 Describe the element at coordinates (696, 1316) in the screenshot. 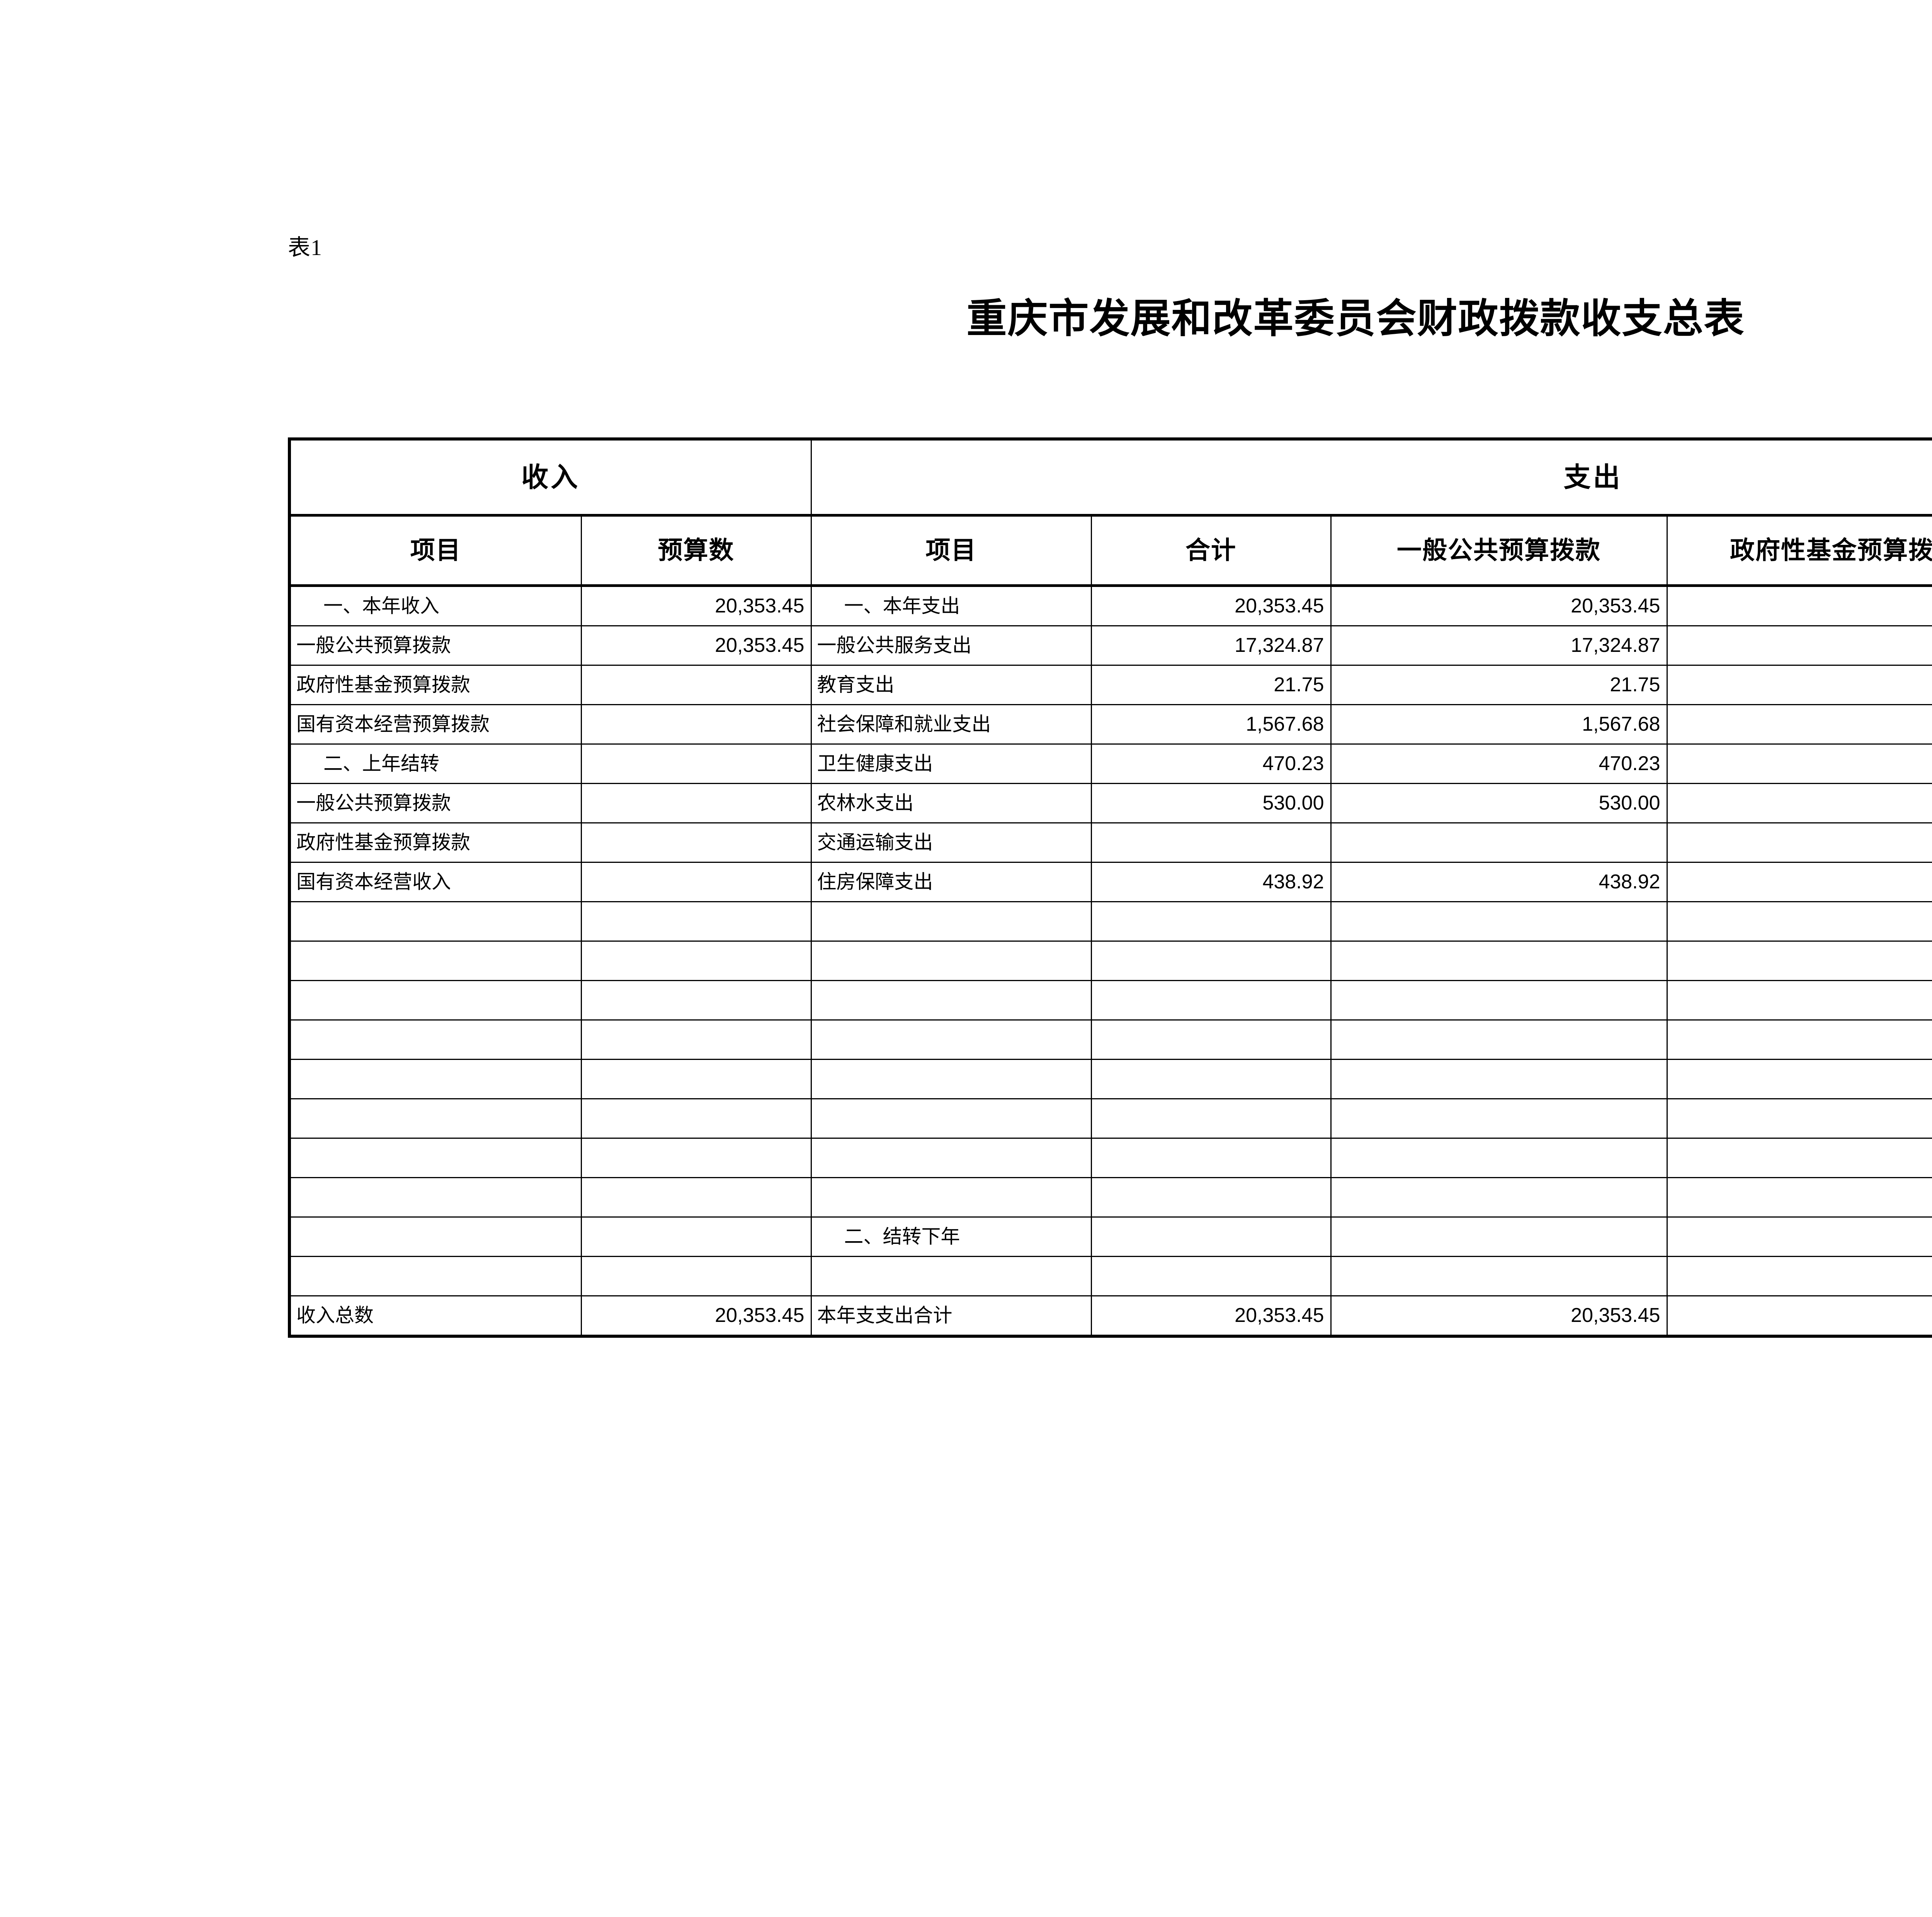

I see `total-income-budget: 20,353.45` at that location.